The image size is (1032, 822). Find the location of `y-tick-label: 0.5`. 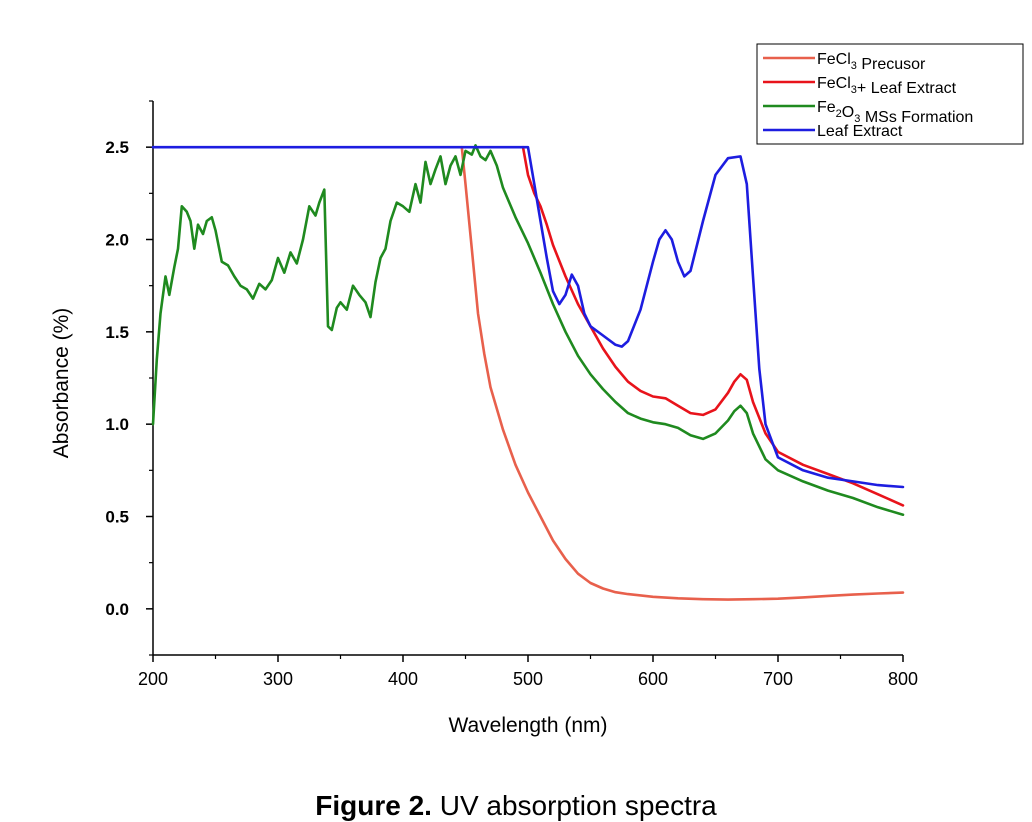

y-tick-label: 0.5 is located at coordinates (117, 517).